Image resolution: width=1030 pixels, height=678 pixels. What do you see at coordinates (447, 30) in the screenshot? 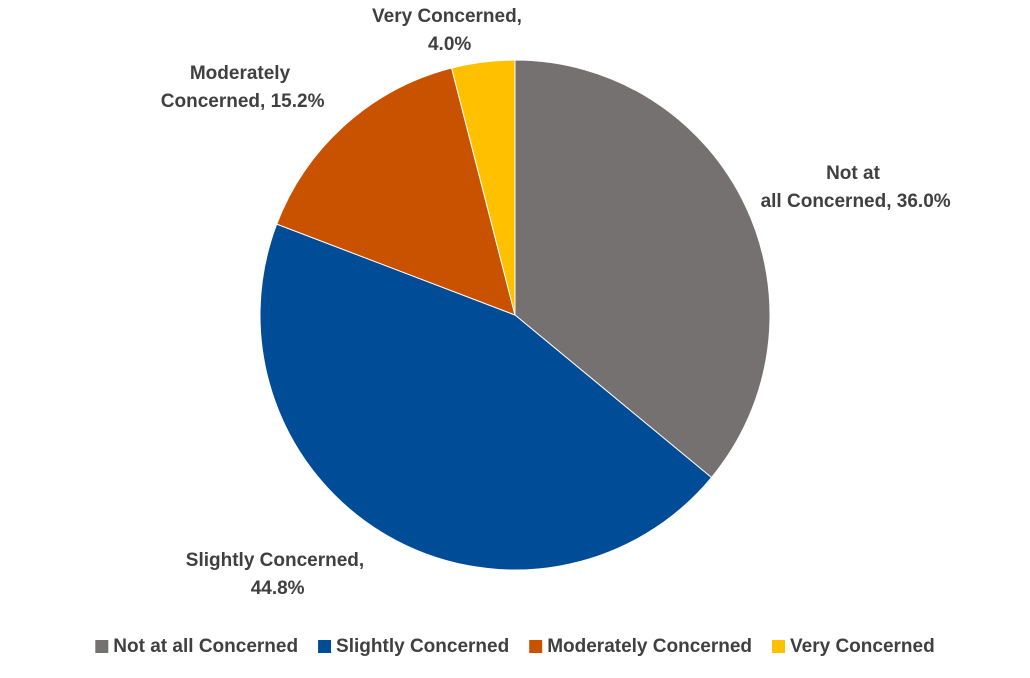
I see `data-label: Very Concerned, 4.0%` at bounding box center [447, 30].